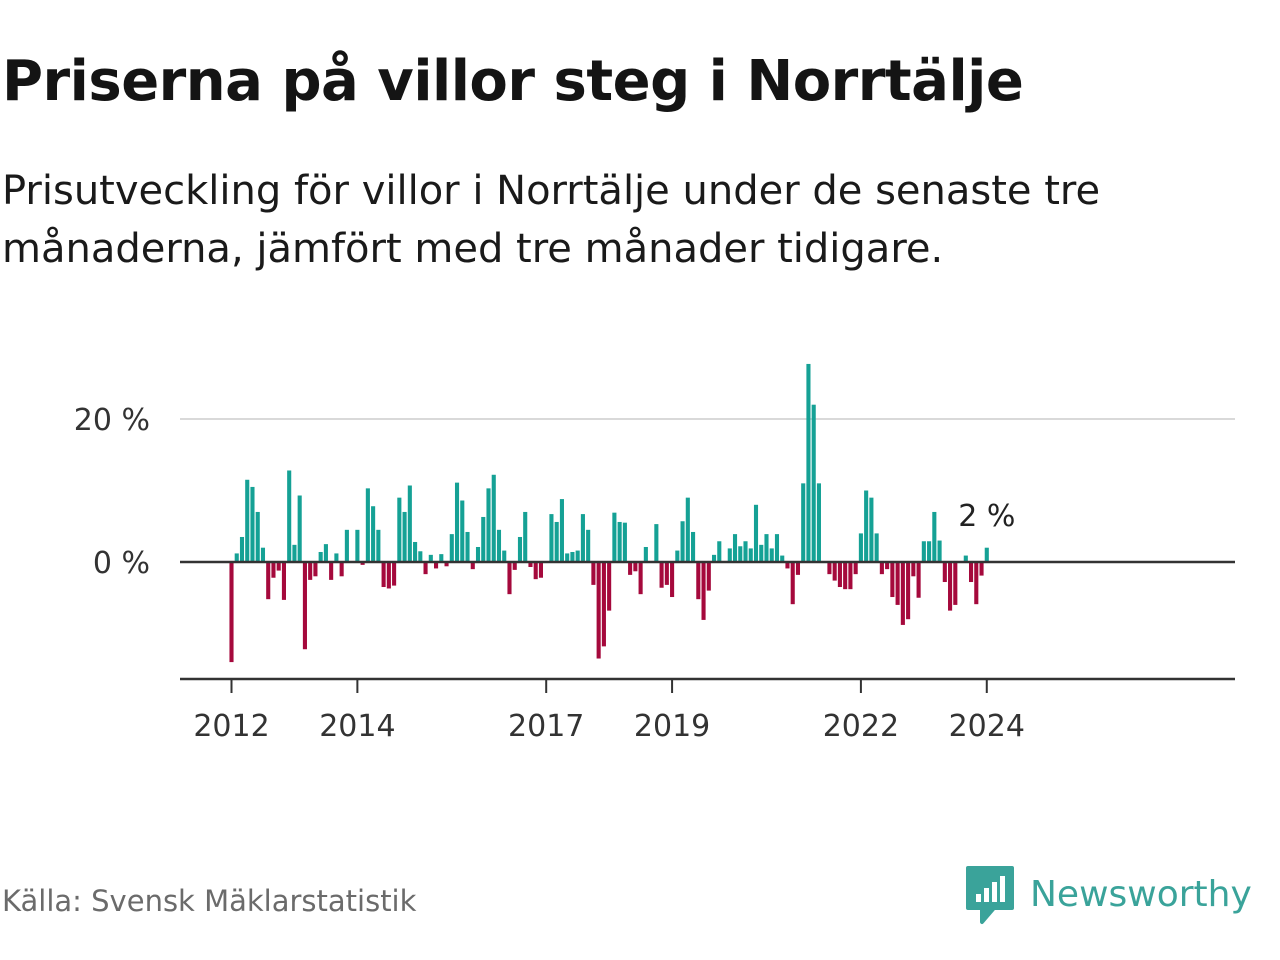 This screenshot has width=1280, height=960. What do you see at coordinates (990, 895) in the screenshot?
I see `newsworthy-bar-chart-icon` at bounding box center [990, 895].